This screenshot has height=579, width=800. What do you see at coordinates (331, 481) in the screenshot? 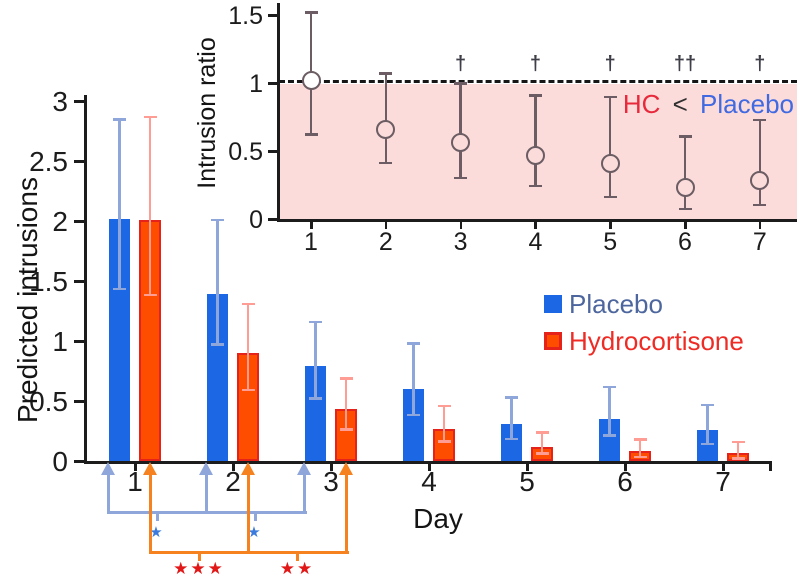
I see `main-day-label: 3` at bounding box center [331, 481].